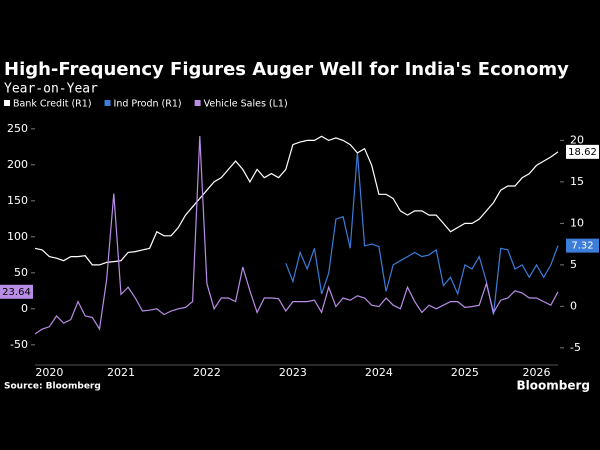  I want to click on x-tick-label: 2025, so click(465, 372).